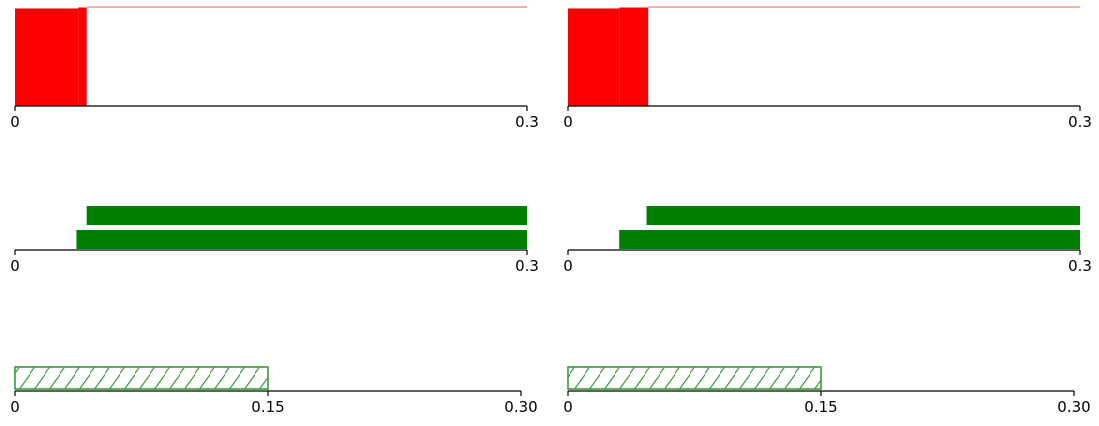 This screenshot has height=426, width=1099. Describe the element at coordinates (274, 391) in the screenshot. I see `panel-hatched-left: 0 0.15 0.30` at that location.